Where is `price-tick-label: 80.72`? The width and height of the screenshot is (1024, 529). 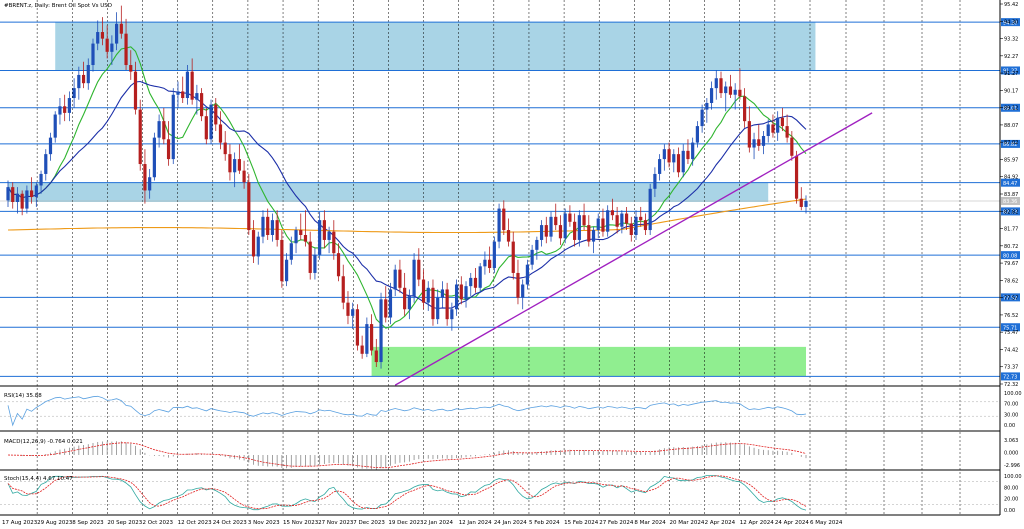
price-tick-label: 80.72 is located at coordinates (1011, 247).